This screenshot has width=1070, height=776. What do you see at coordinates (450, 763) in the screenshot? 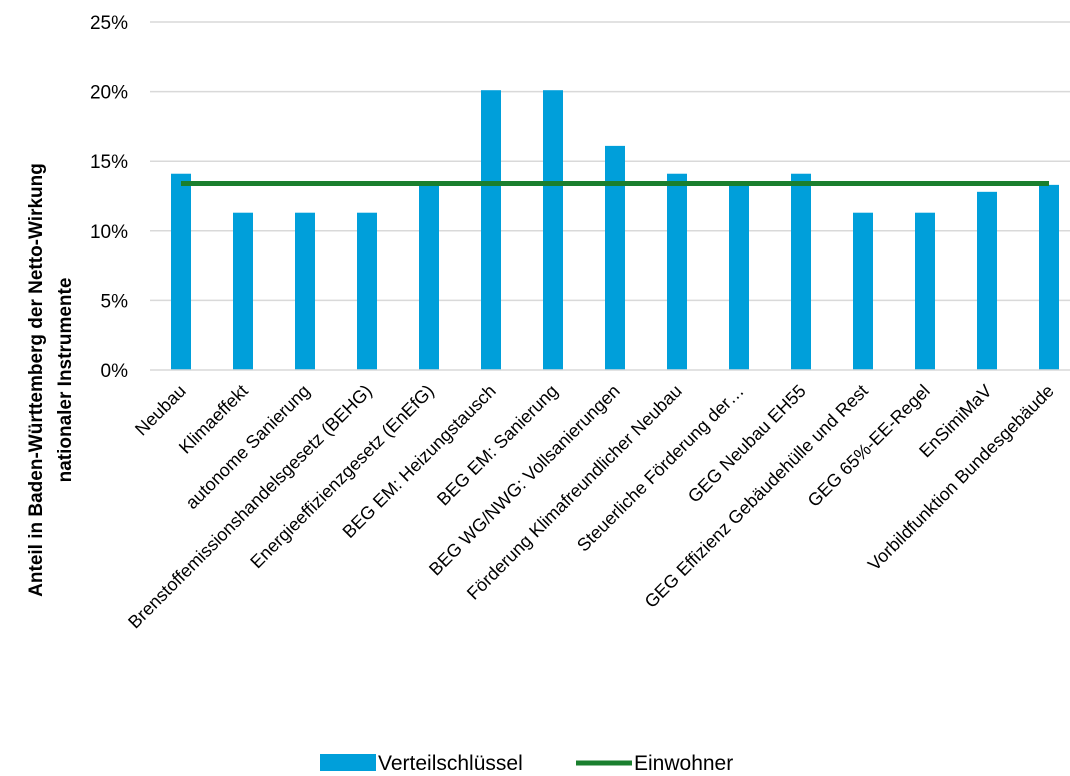
I see `legend-label-verteilschluessel: Verteilschlüssel` at bounding box center [450, 763].